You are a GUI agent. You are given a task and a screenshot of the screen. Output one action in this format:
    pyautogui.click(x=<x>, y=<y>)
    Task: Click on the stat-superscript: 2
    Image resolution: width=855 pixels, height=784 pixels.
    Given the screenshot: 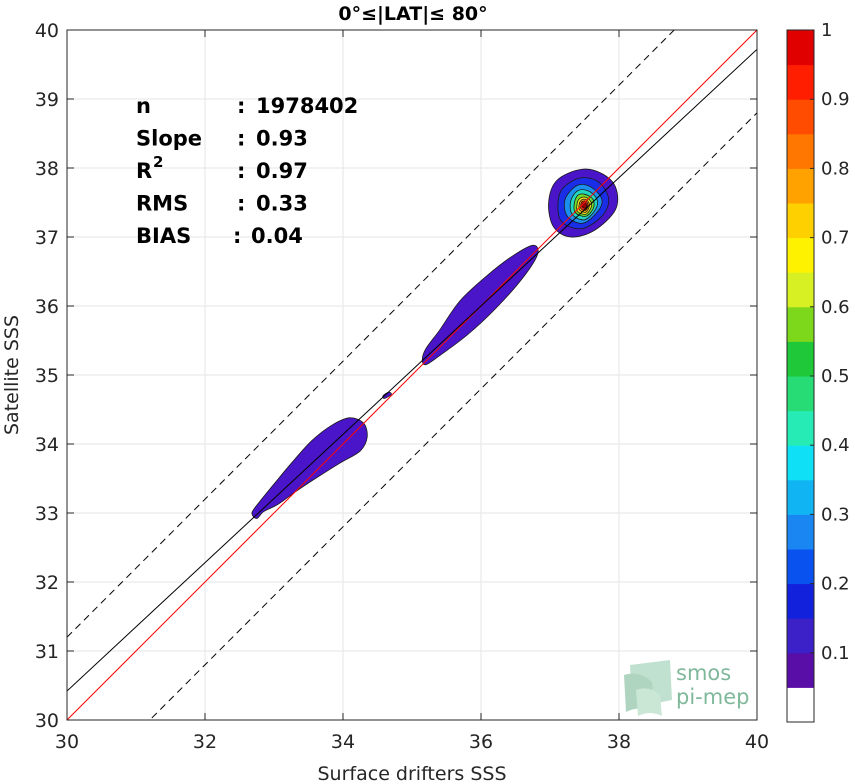 What is the action you would take?
    pyautogui.click(x=158, y=162)
    